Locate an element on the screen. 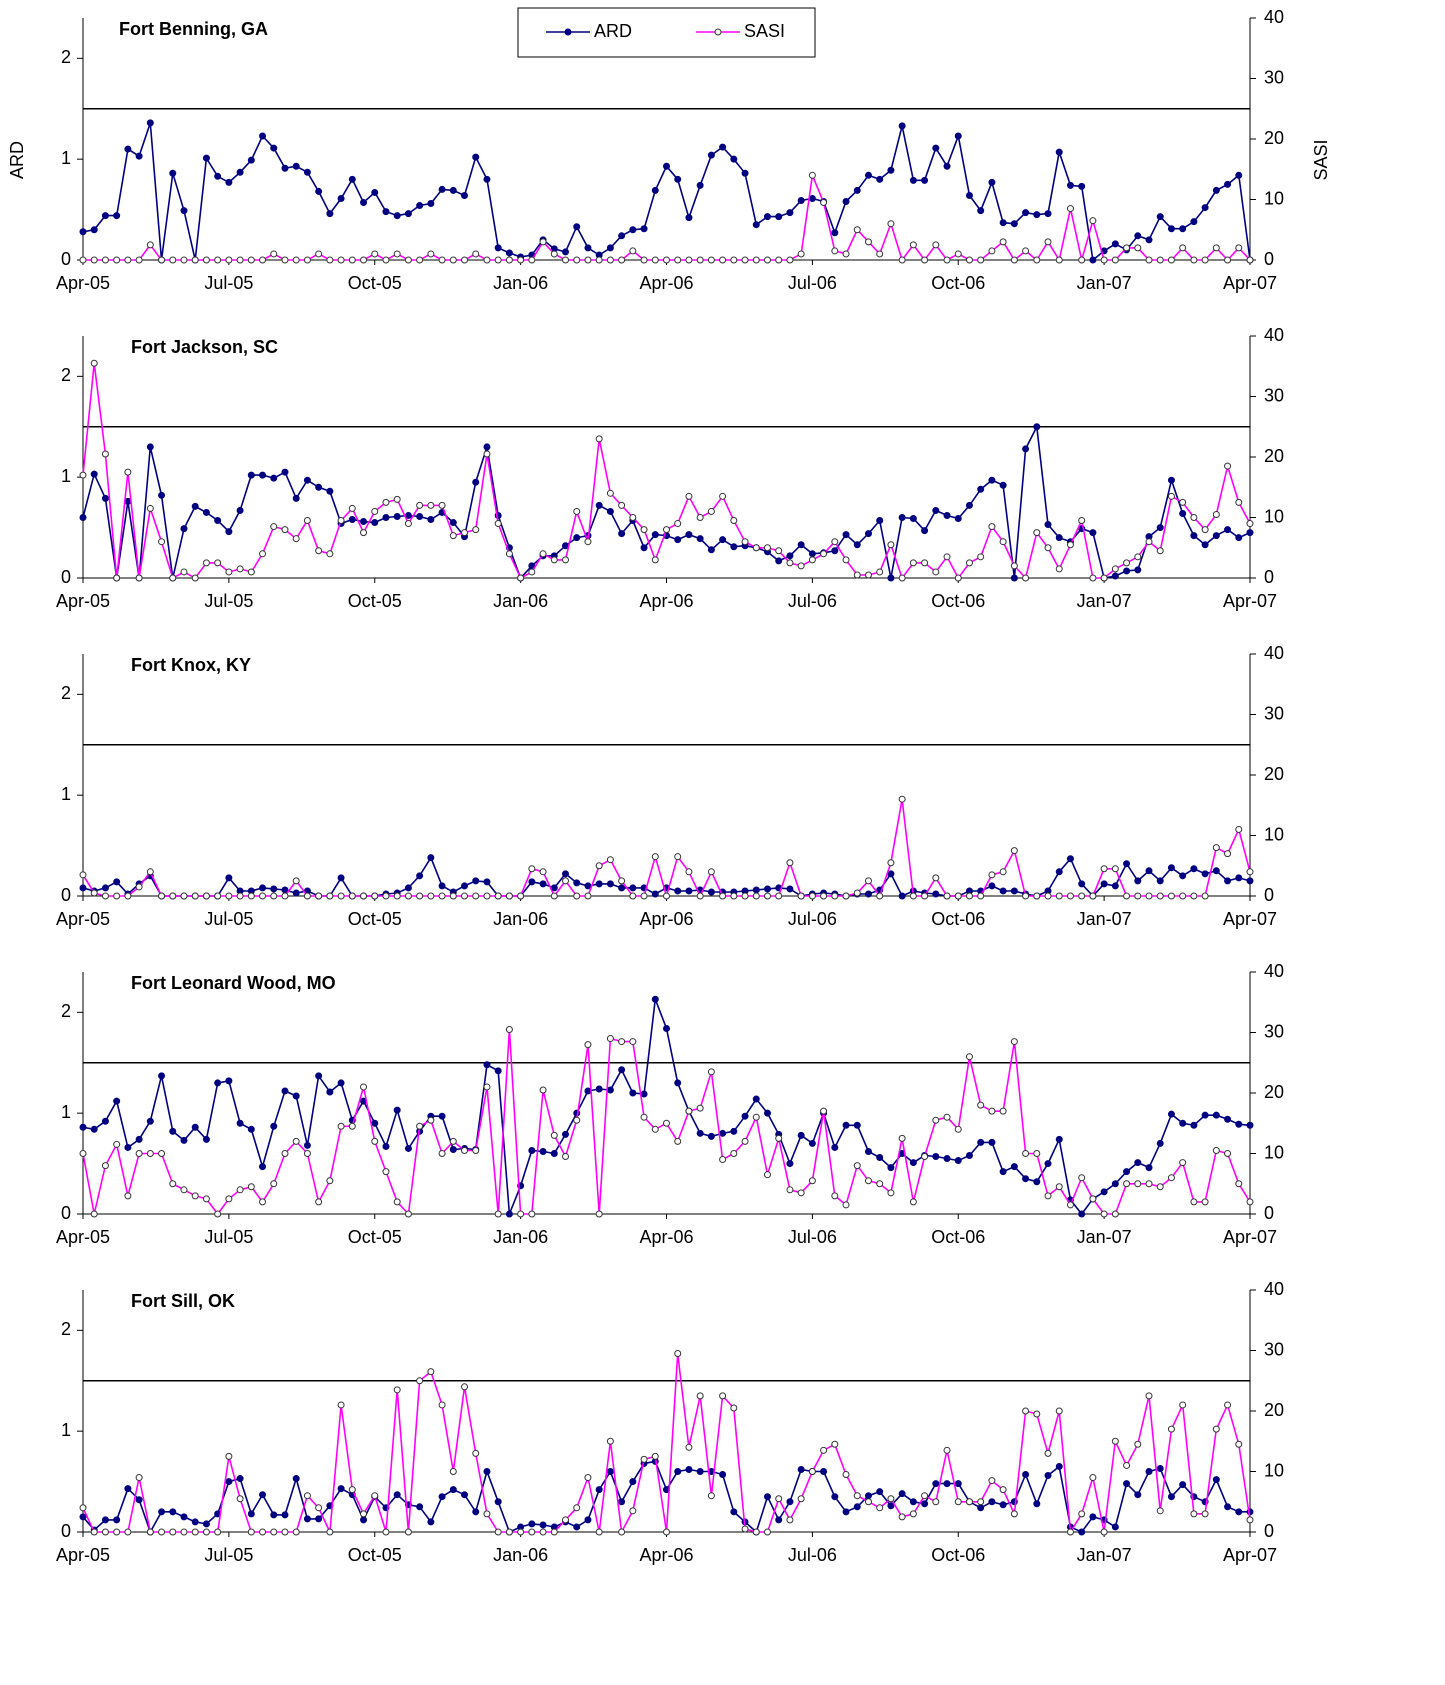 The image size is (1445, 1685). y-tick-label: 1 is located at coordinates (66, 476).